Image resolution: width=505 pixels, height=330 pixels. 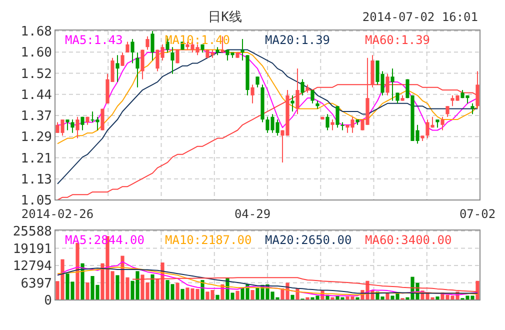 I want to click on y-tick-label: 1.44, so click(x=36, y=95).